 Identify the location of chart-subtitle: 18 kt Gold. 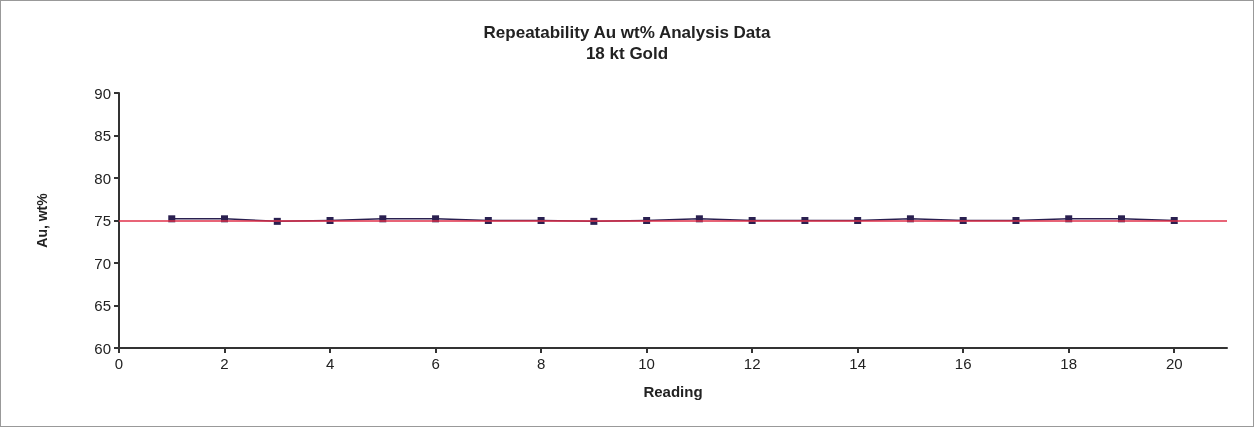
(627, 53).